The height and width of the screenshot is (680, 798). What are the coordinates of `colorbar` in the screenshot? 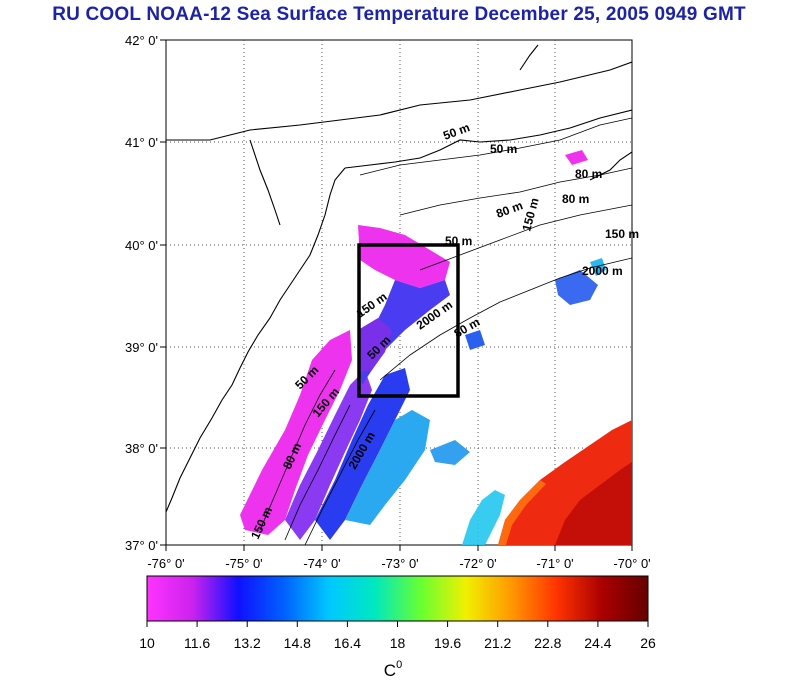 It's located at (397, 598).